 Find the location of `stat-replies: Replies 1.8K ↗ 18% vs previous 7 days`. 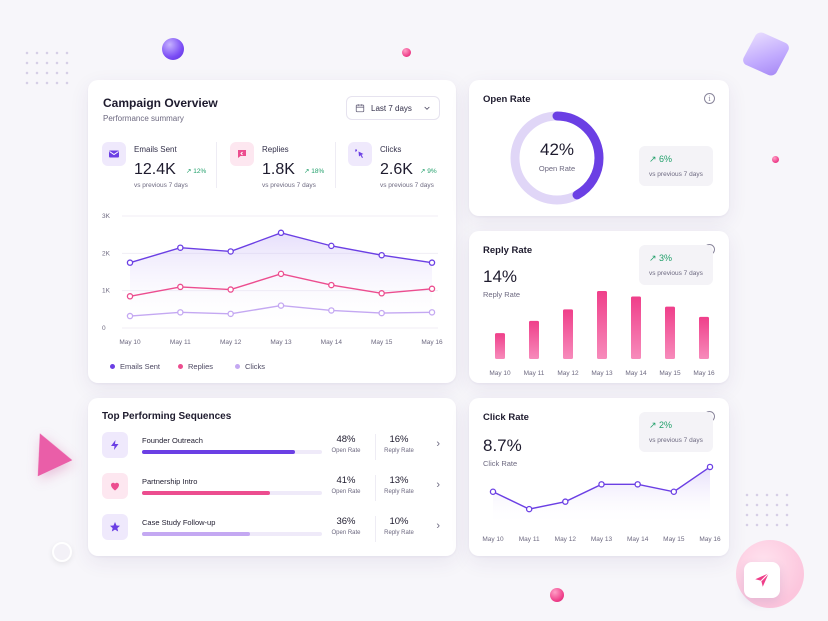

stat-replies: Replies 1.8K ↗ 18% vs previous 7 days is located at coordinates (285, 167).